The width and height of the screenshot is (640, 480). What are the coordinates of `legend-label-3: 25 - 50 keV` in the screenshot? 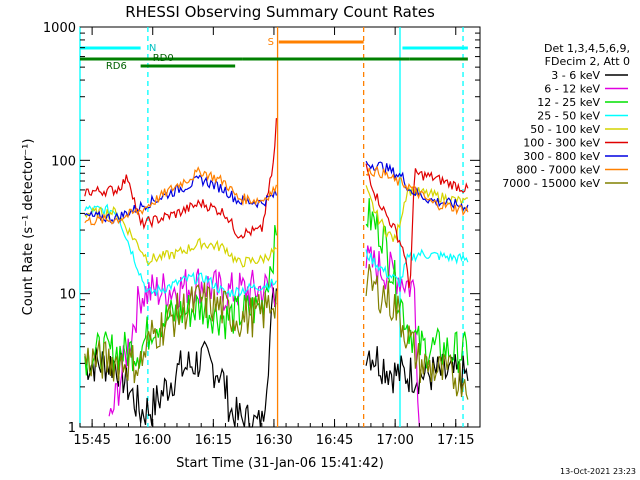 It's located at (568, 116).